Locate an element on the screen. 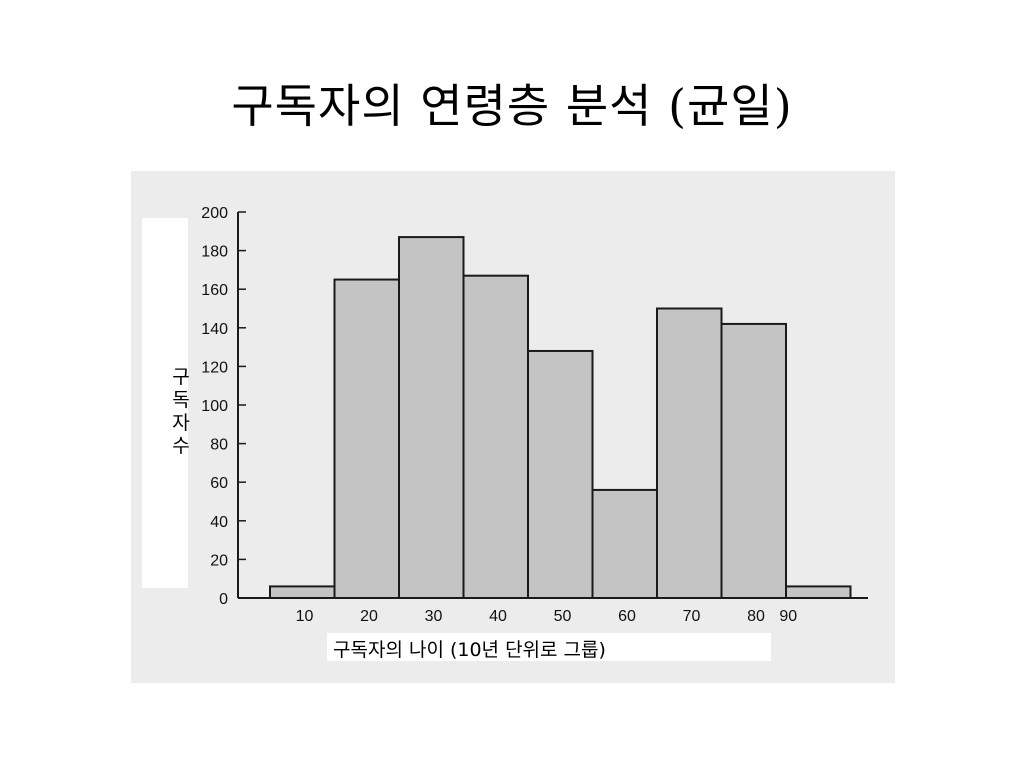  x-axis-label: 구독자의 나이 (10년 단위로 그룹) is located at coordinates (469, 650).